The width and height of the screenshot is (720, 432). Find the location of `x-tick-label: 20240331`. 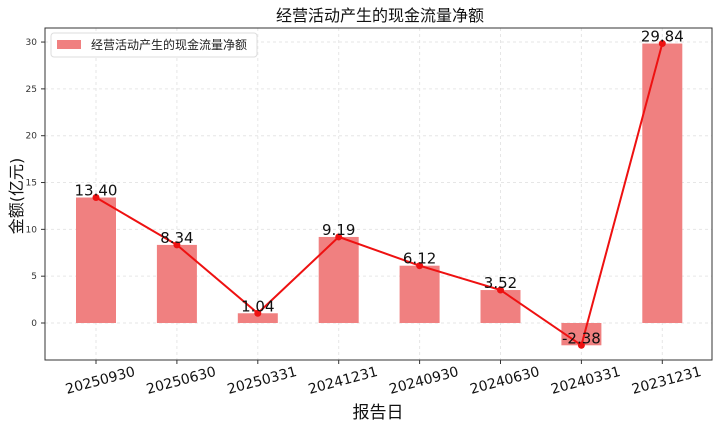

x-tick-label: 20240331 is located at coordinates (585, 381).